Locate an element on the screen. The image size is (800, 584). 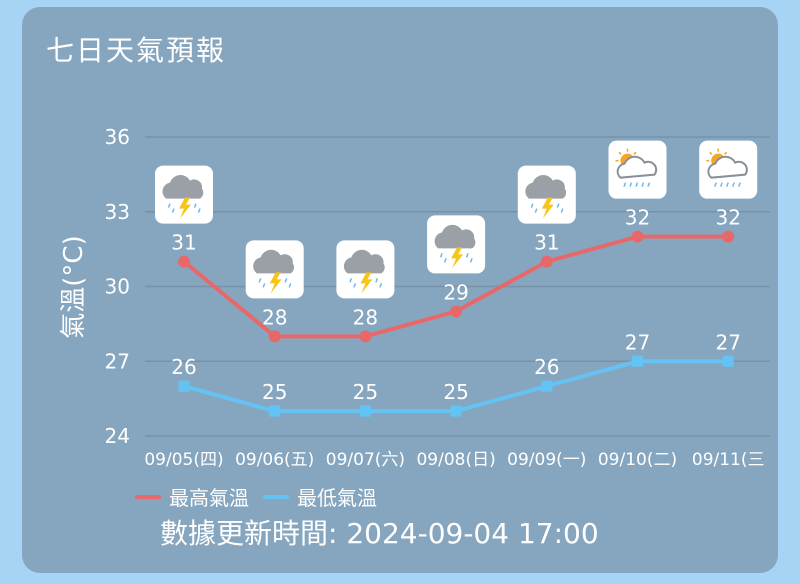
legend-item-low: 最低氣溫 is located at coordinates (320, 496).